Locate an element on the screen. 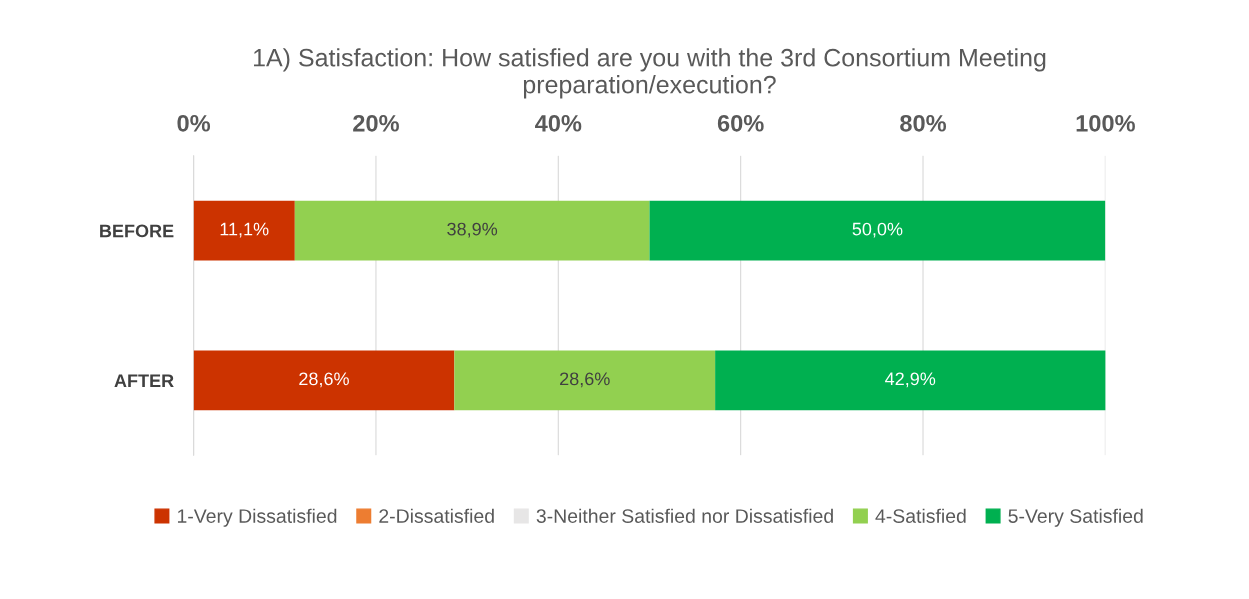  data-label: 11,1% is located at coordinates (244, 230).